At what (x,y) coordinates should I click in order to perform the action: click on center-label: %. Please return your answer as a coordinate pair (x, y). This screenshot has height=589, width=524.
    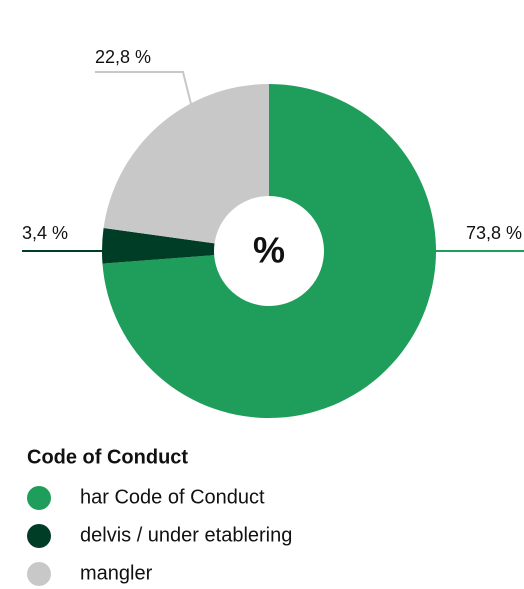
    Looking at the image, I should click on (269, 250).